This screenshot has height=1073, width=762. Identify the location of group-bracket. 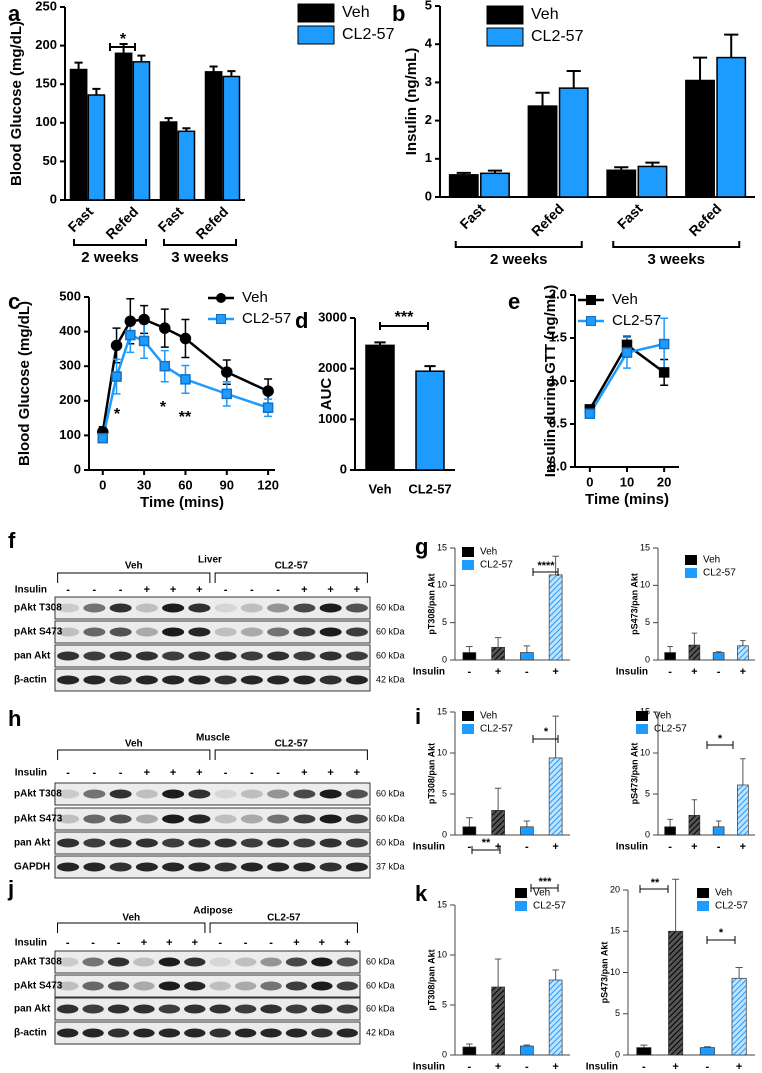
(518, 244).